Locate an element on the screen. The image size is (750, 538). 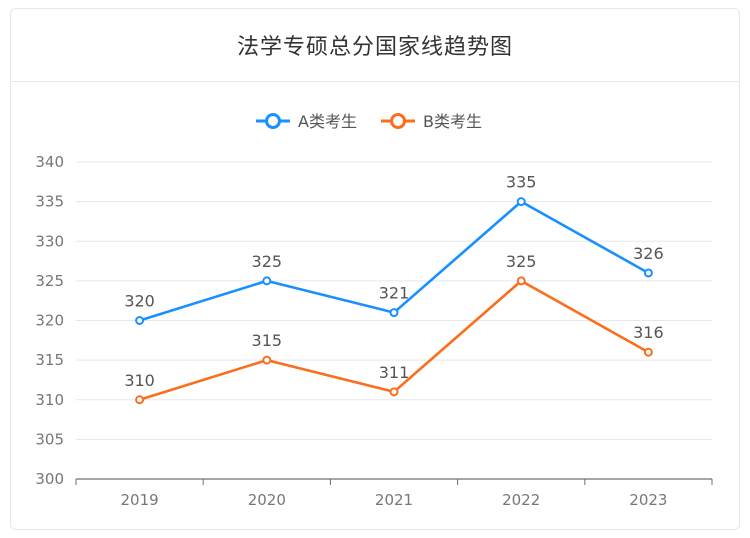
y-tick-label: 305 is located at coordinates (49, 439).